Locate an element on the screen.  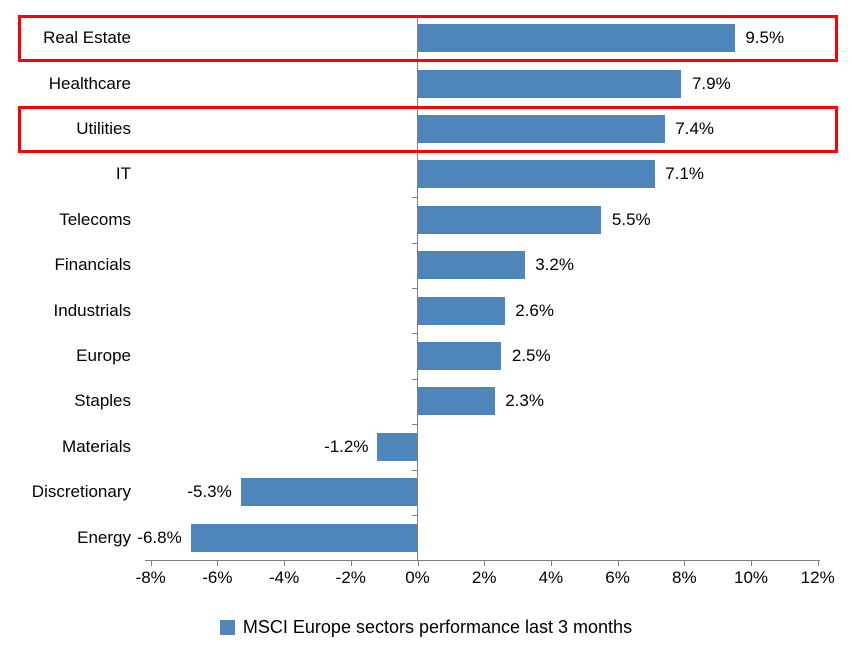
legend-swatch-icon is located at coordinates (227, 627).